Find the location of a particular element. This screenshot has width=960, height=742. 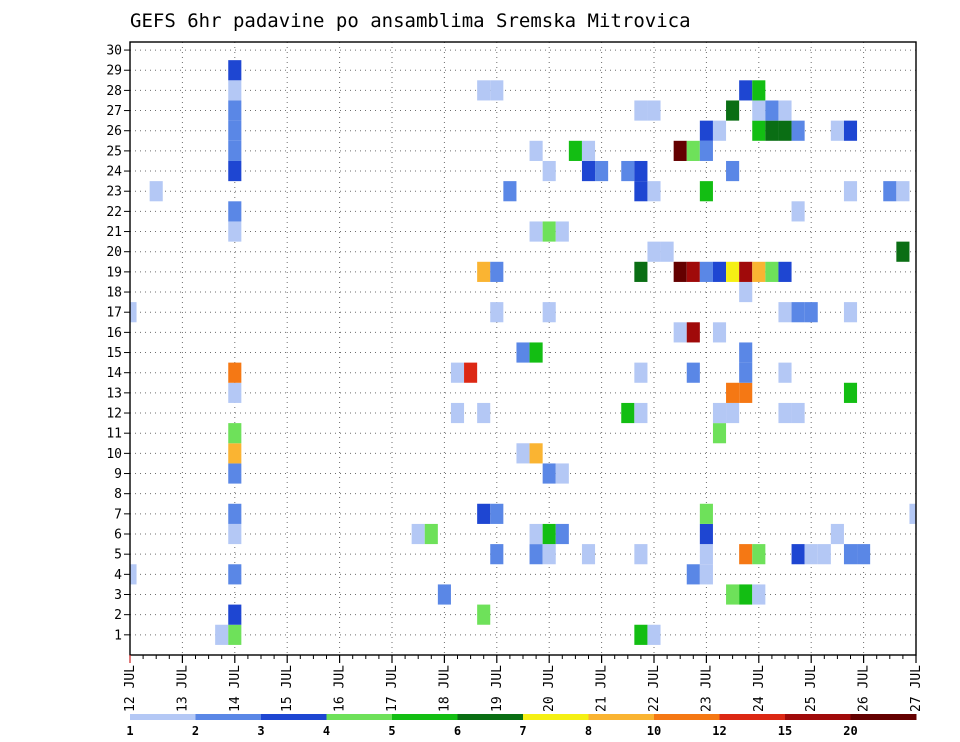

cell-m5-2020-07-19T18 is located at coordinates (536, 554).